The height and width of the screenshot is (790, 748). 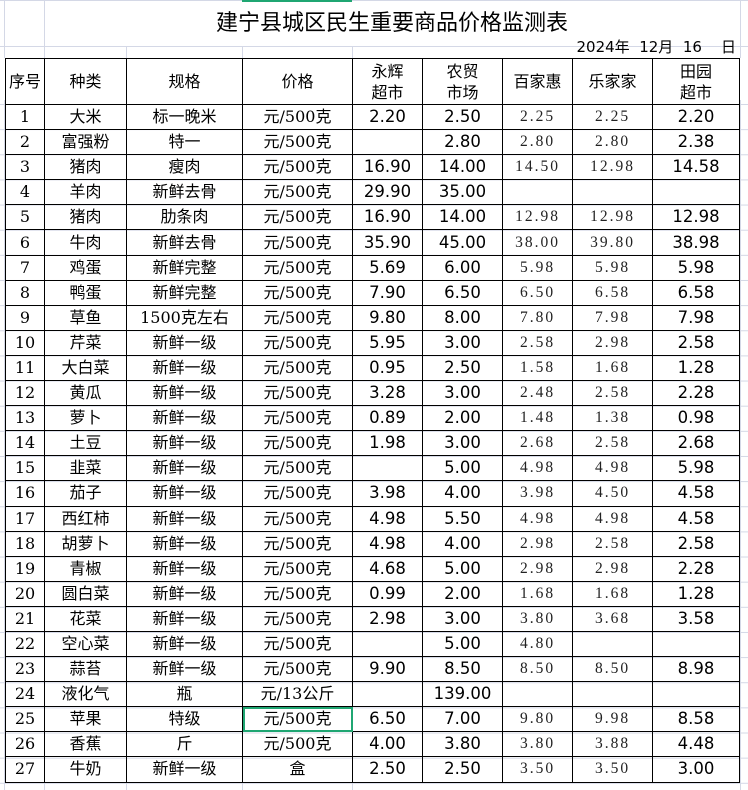 What do you see at coordinates (25, 543) in the screenshot?
I see `cell-seq: 18` at bounding box center [25, 543].